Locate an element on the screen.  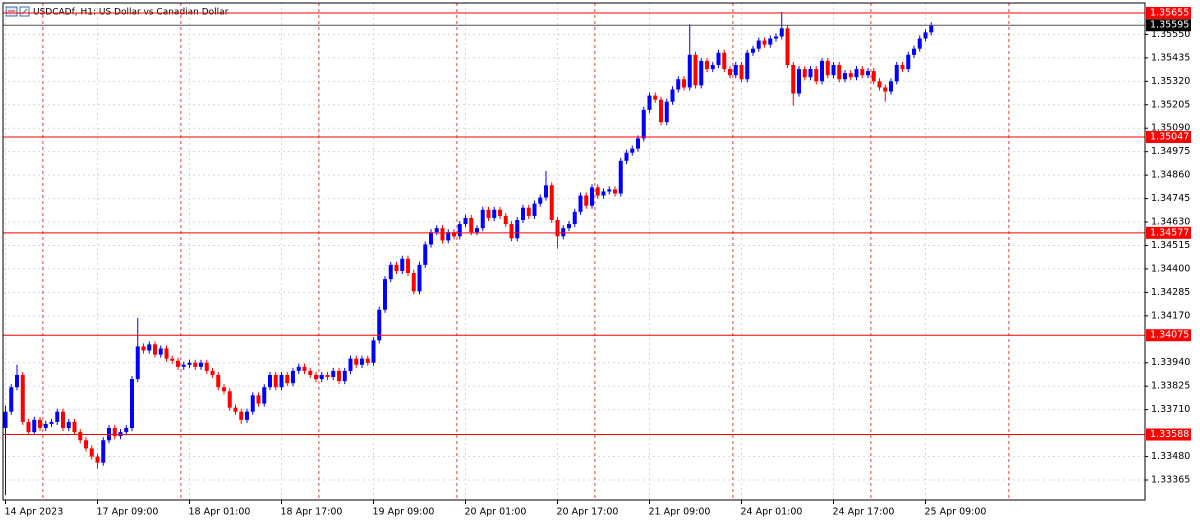
level-label: 1.35655 is located at coordinates (1169, 12).